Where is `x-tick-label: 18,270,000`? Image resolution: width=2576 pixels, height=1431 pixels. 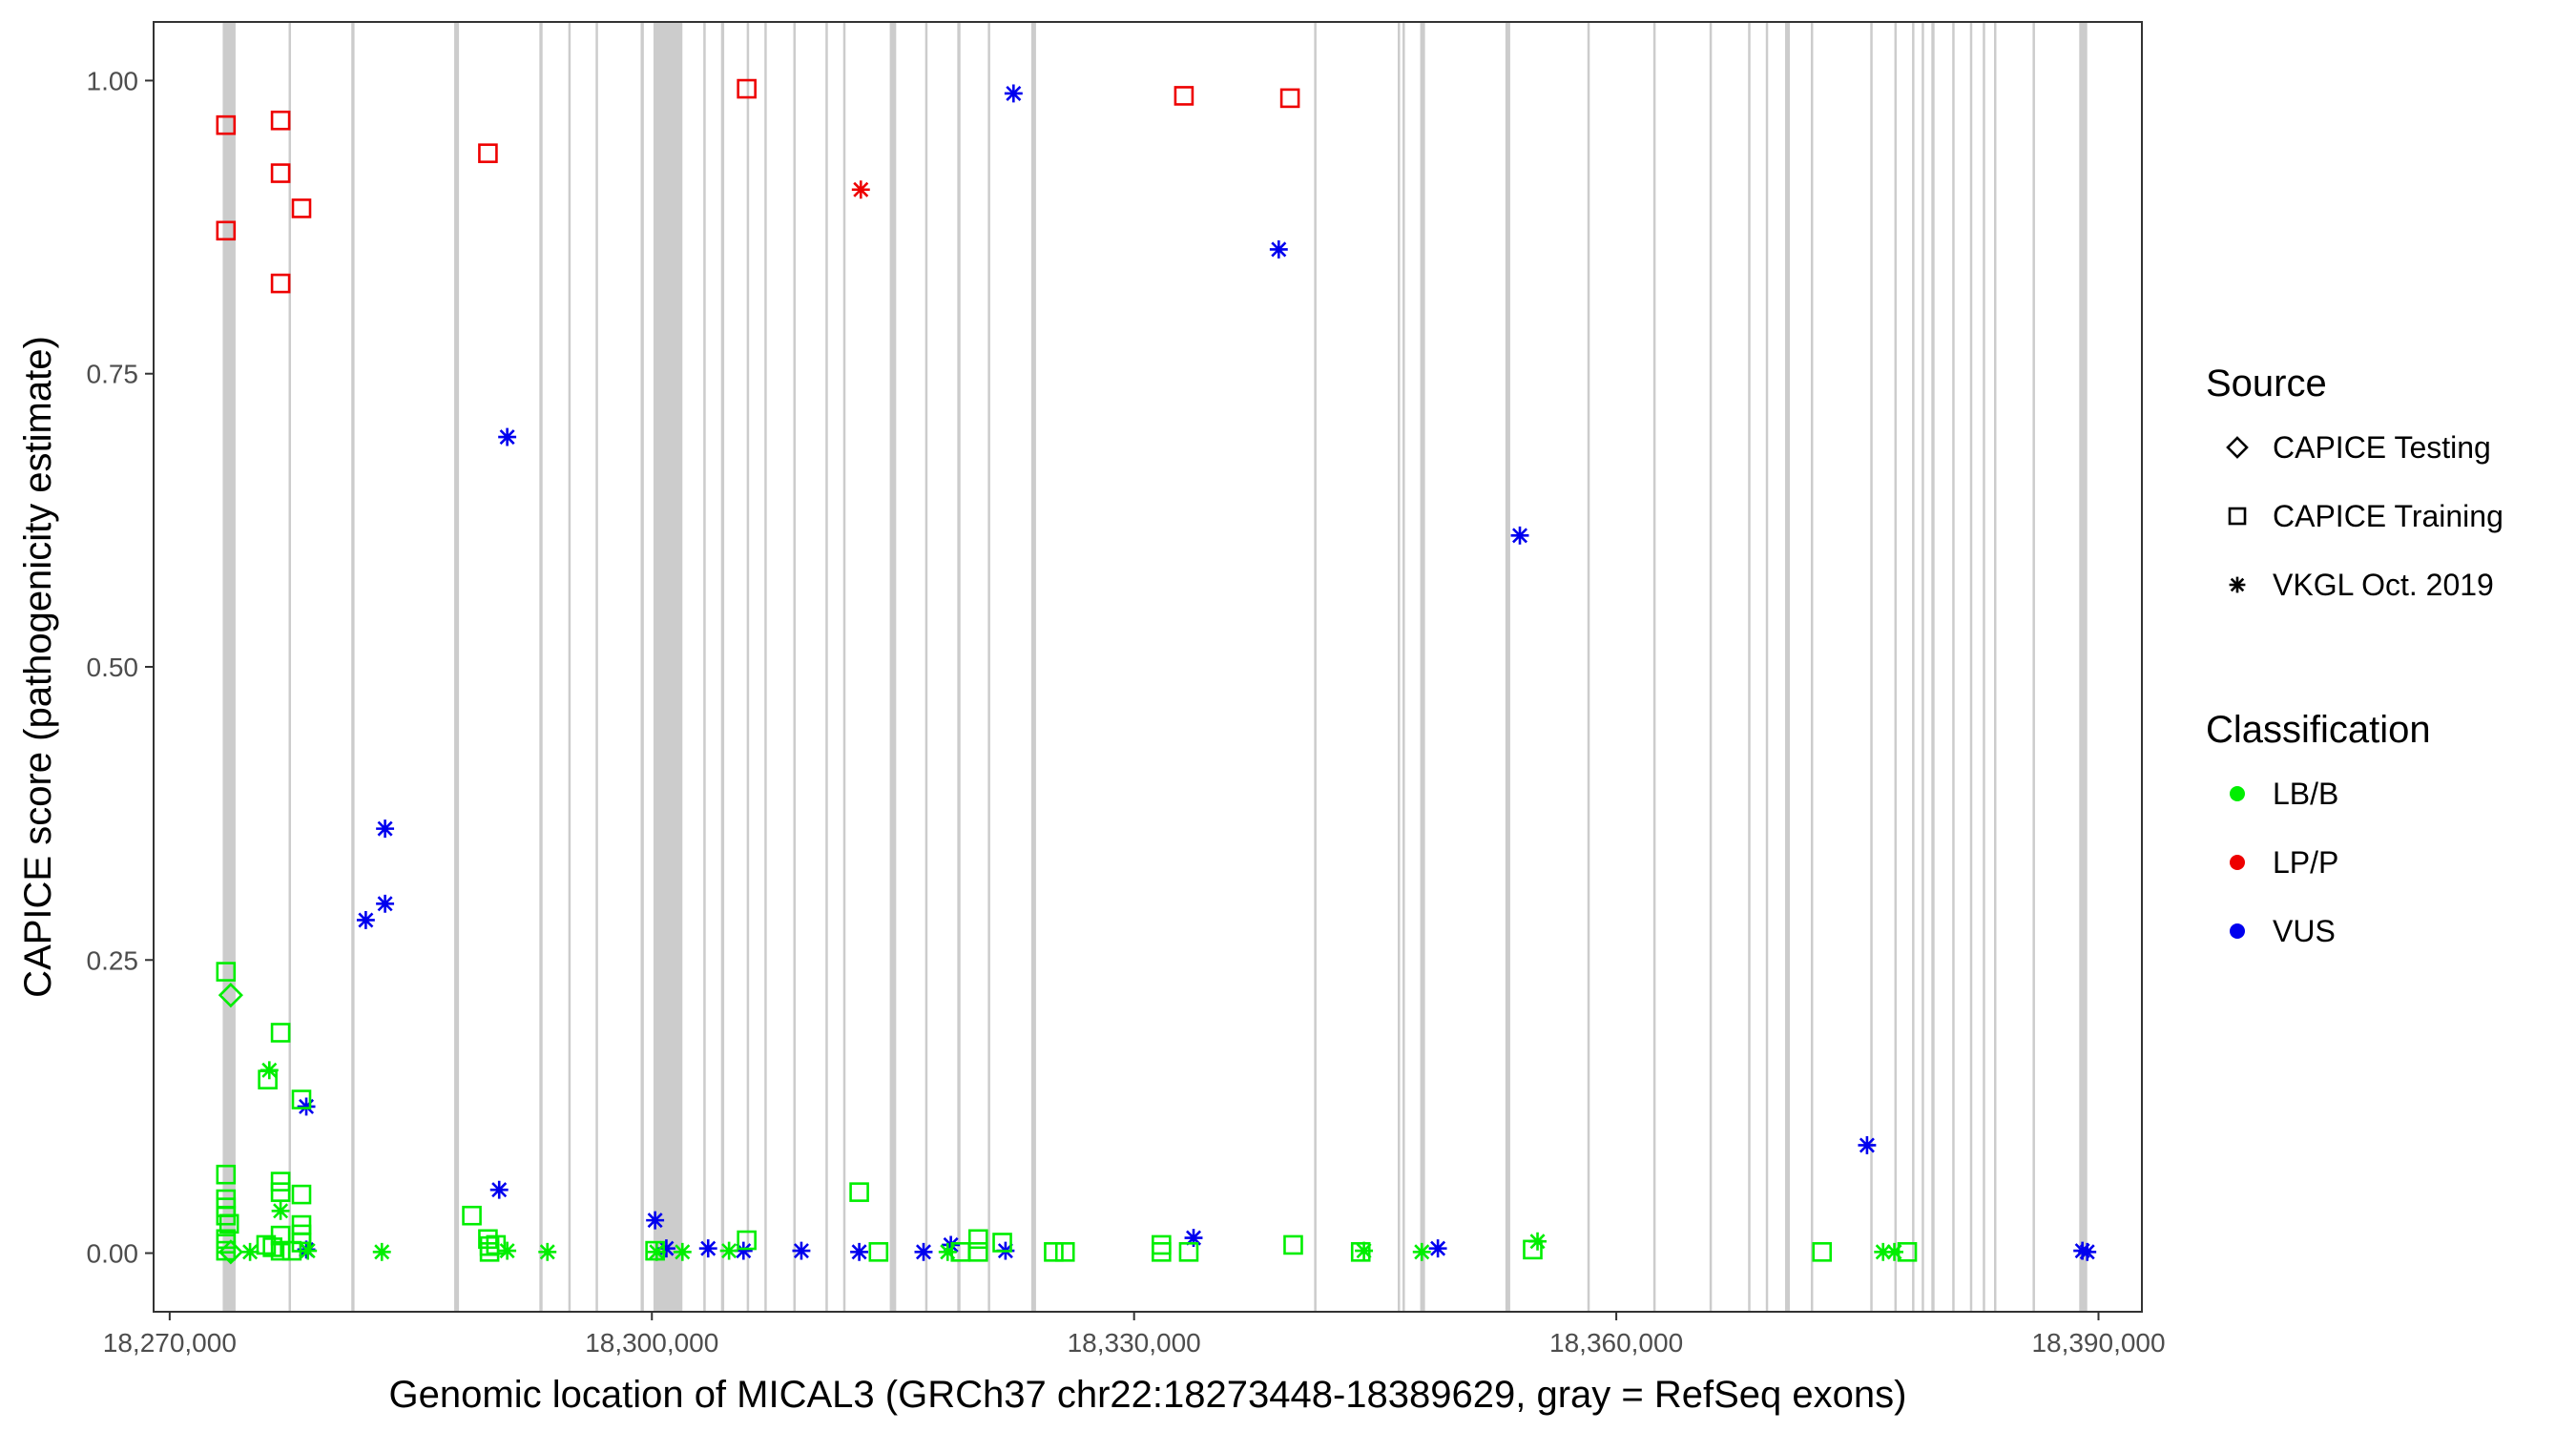 x-tick-label: 18,270,000 is located at coordinates (170, 1343).